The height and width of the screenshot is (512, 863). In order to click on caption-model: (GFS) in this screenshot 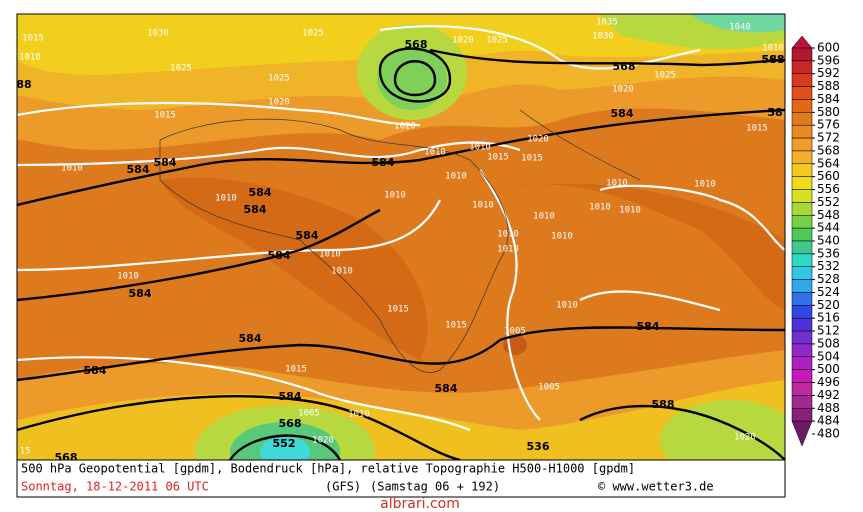, I will do `click(343, 487)`.